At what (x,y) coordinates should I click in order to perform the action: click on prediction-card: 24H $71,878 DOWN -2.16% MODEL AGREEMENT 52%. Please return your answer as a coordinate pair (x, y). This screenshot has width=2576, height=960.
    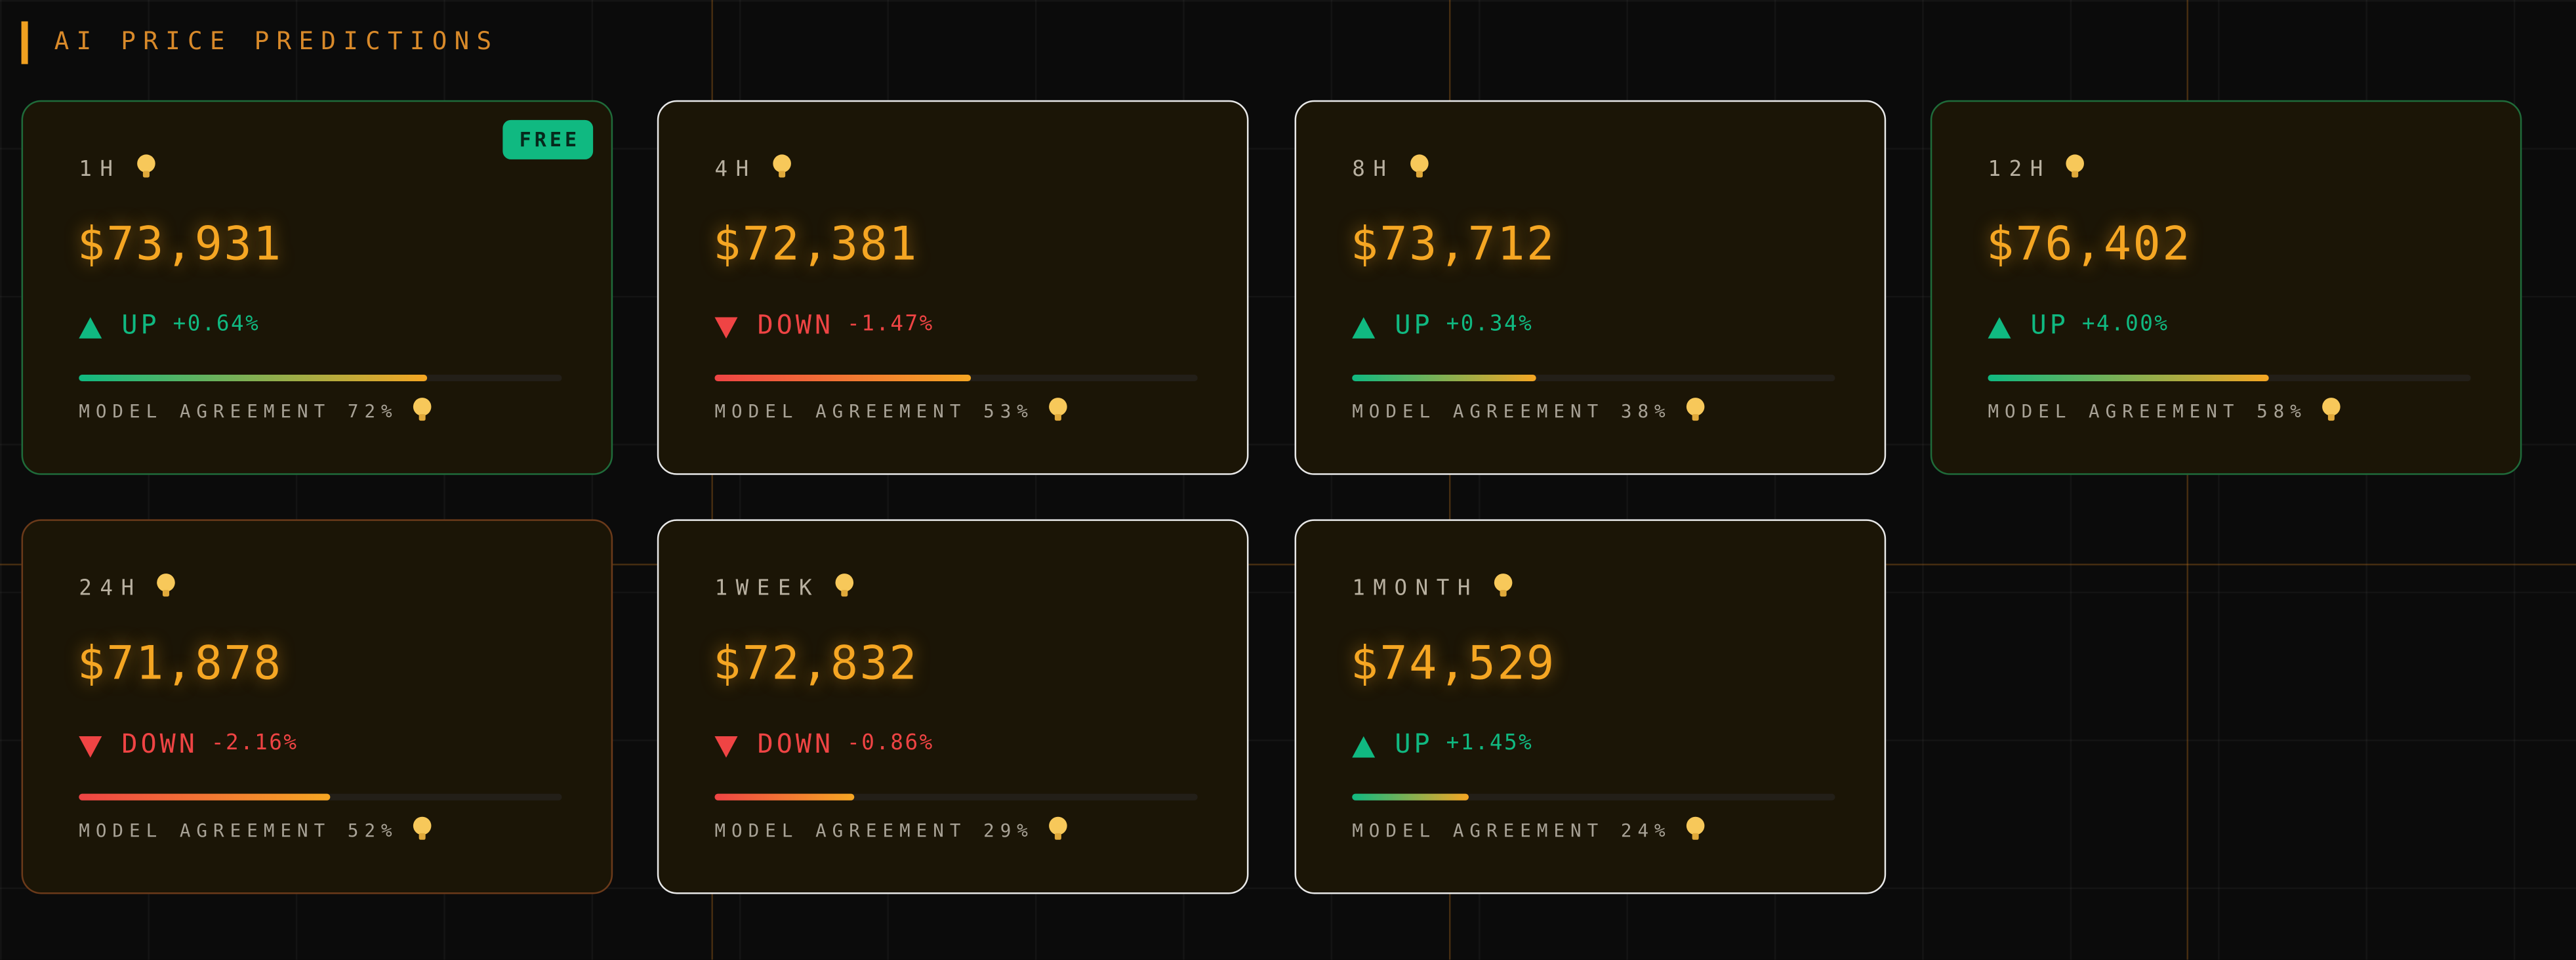
    Looking at the image, I should click on (317, 706).